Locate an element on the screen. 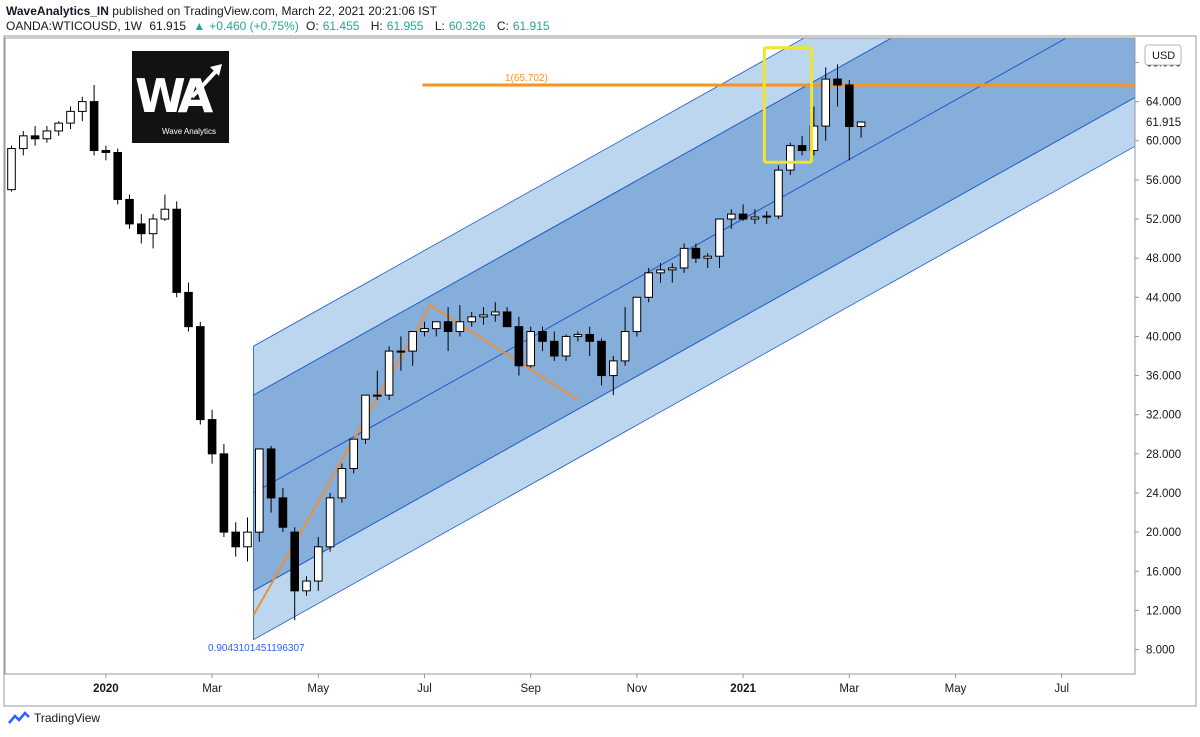  publisher-name: WaveAnalytics_IN is located at coordinates (57, 11).